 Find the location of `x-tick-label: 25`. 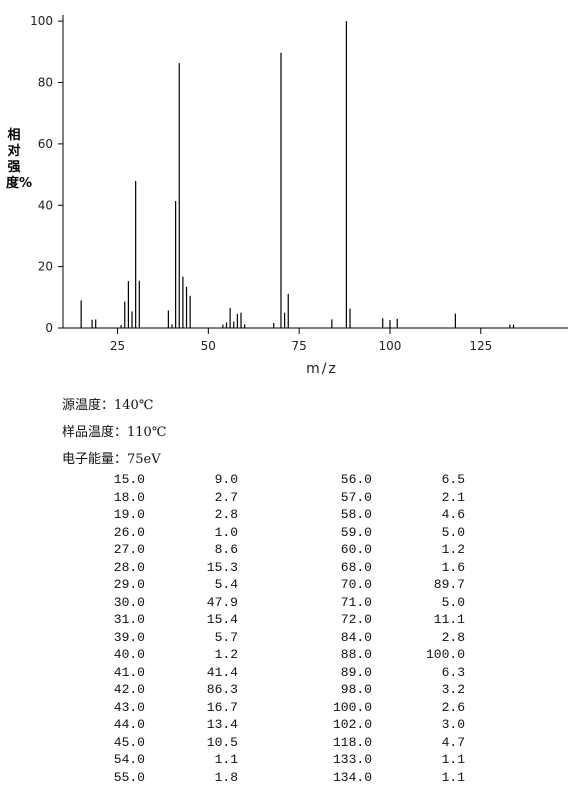

x-tick-label: 25 is located at coordinates (117, 346).